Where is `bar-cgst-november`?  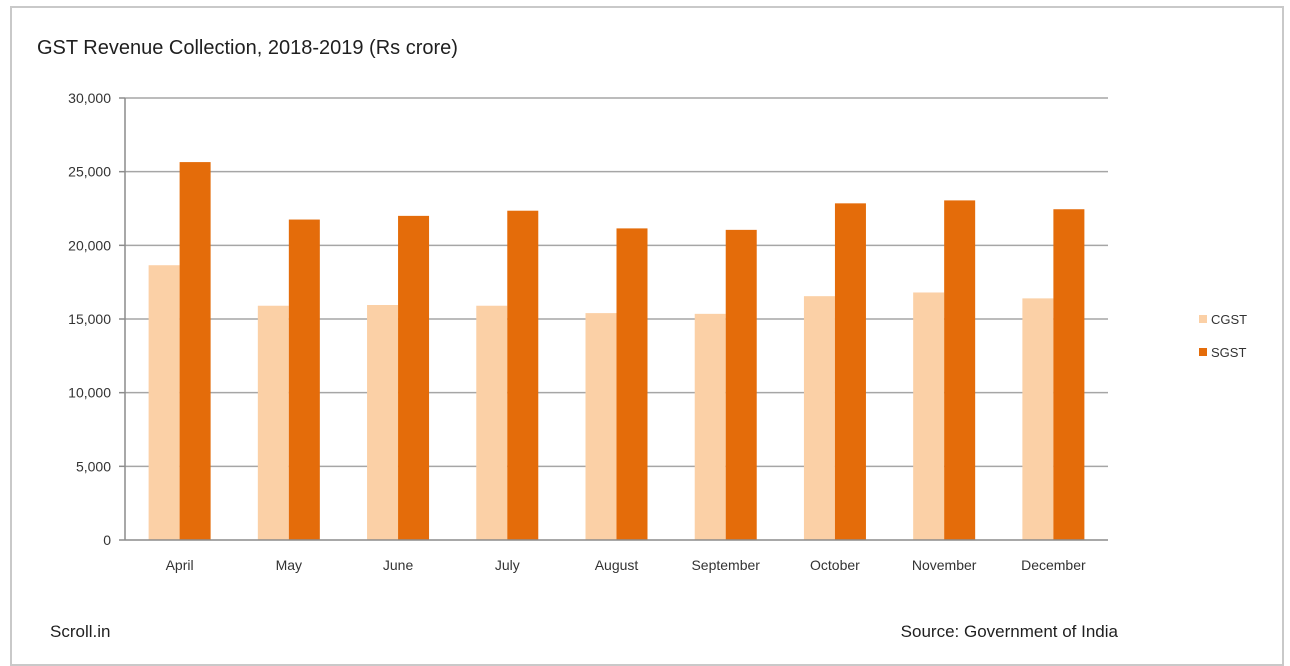 bar-cgst-november is located at coordinates (929, 416).